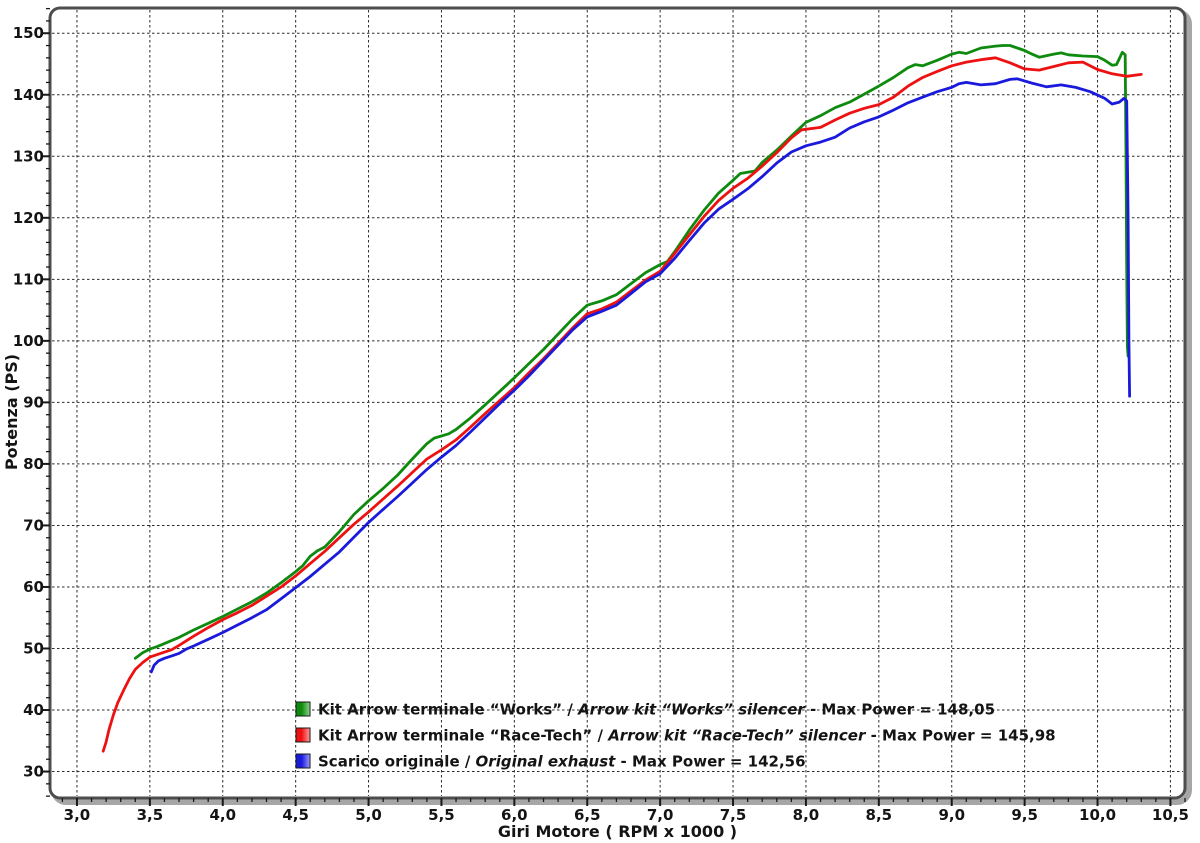 This screenshot has width=1200, height=843. I want to click on x-tick-label: 6,5, so click(587, 815).